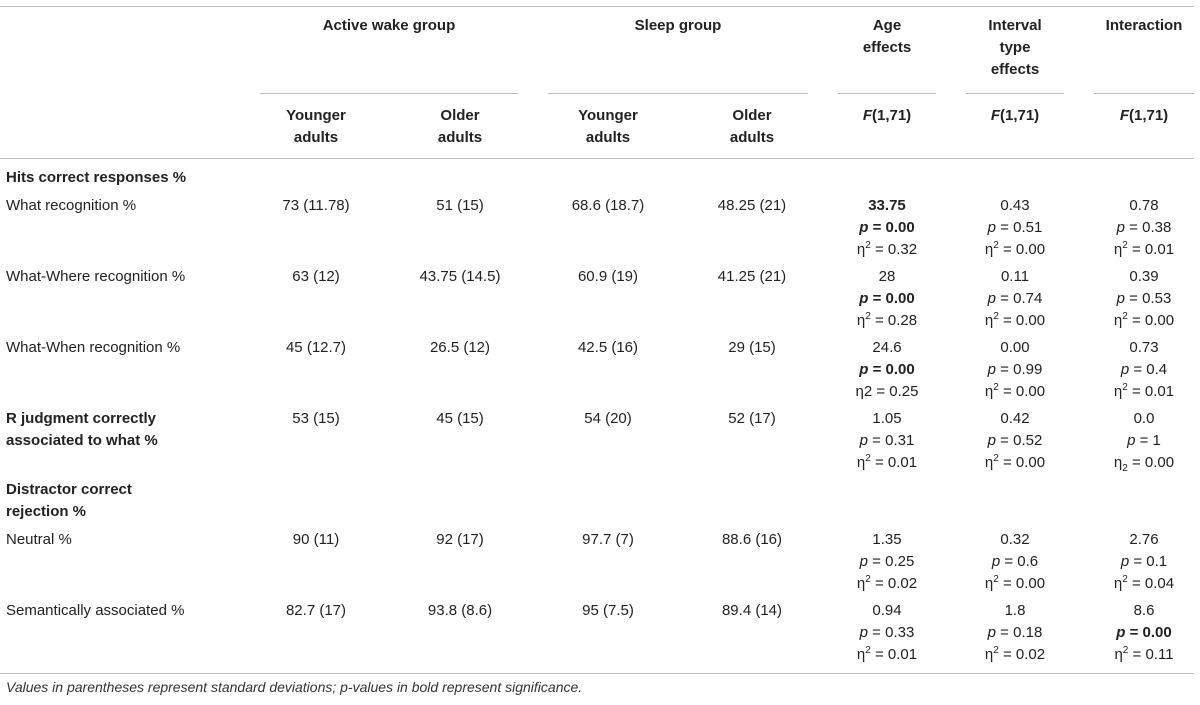 The height and width of the screenshot is (705, 1200). I want to click on p-value: p = 0.53, so click(1144, 298).